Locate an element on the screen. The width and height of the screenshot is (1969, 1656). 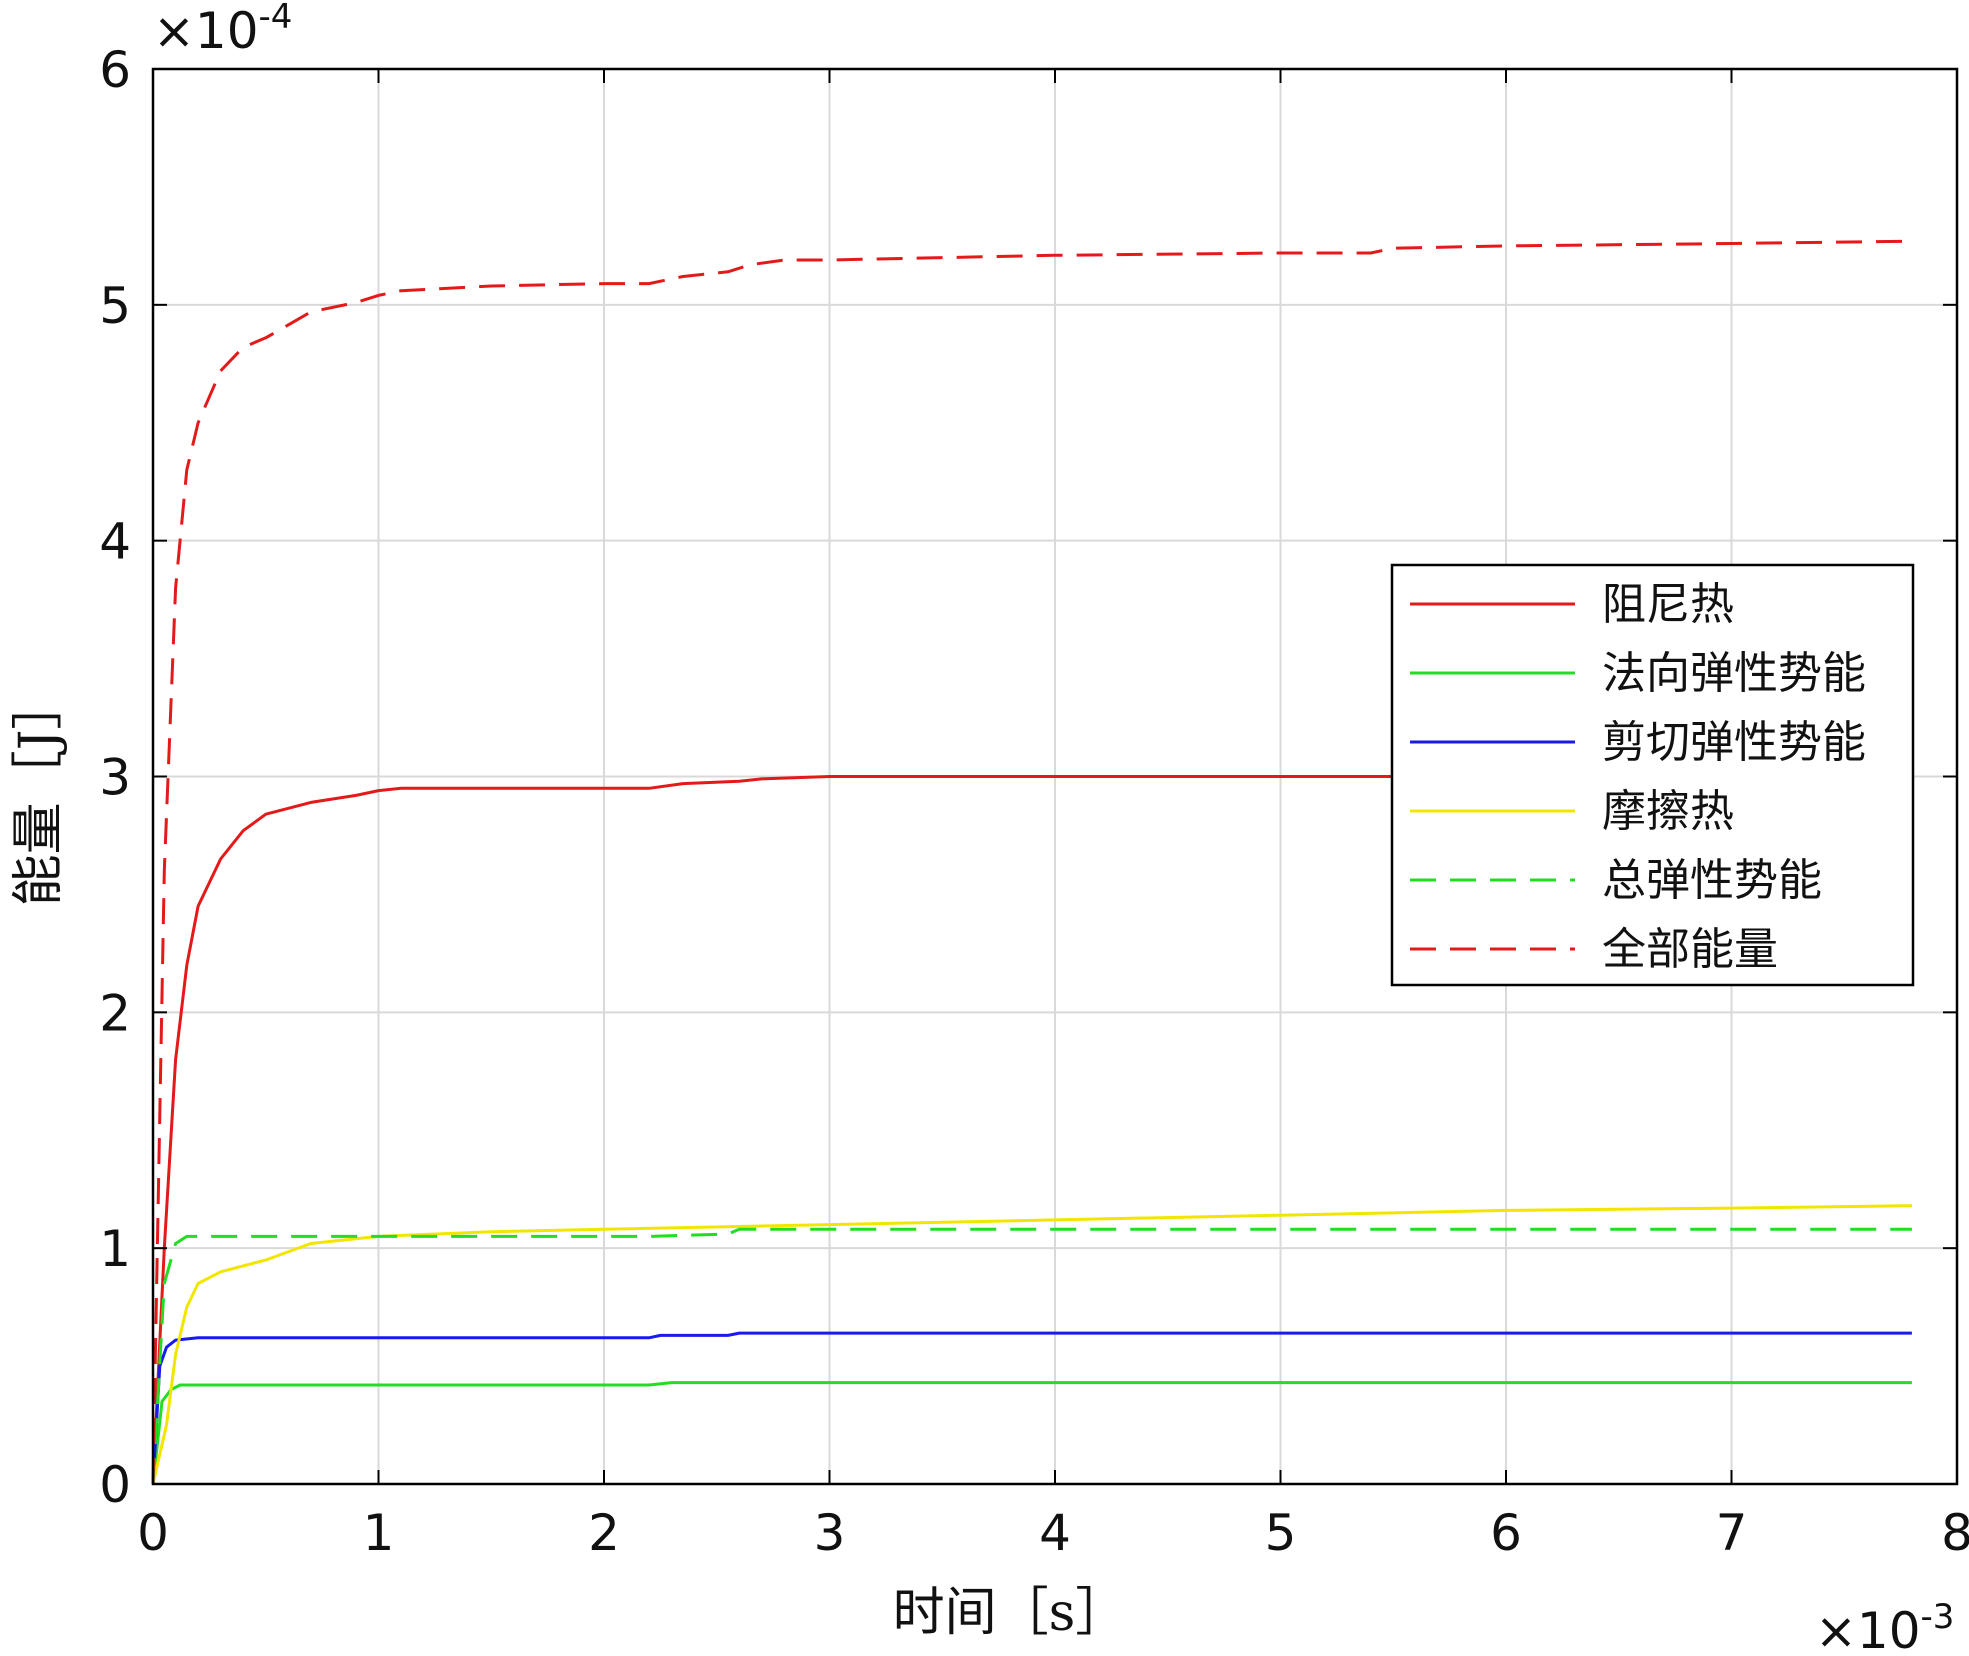
y-tick-label: 0 is located at coordinates (115, 1485).